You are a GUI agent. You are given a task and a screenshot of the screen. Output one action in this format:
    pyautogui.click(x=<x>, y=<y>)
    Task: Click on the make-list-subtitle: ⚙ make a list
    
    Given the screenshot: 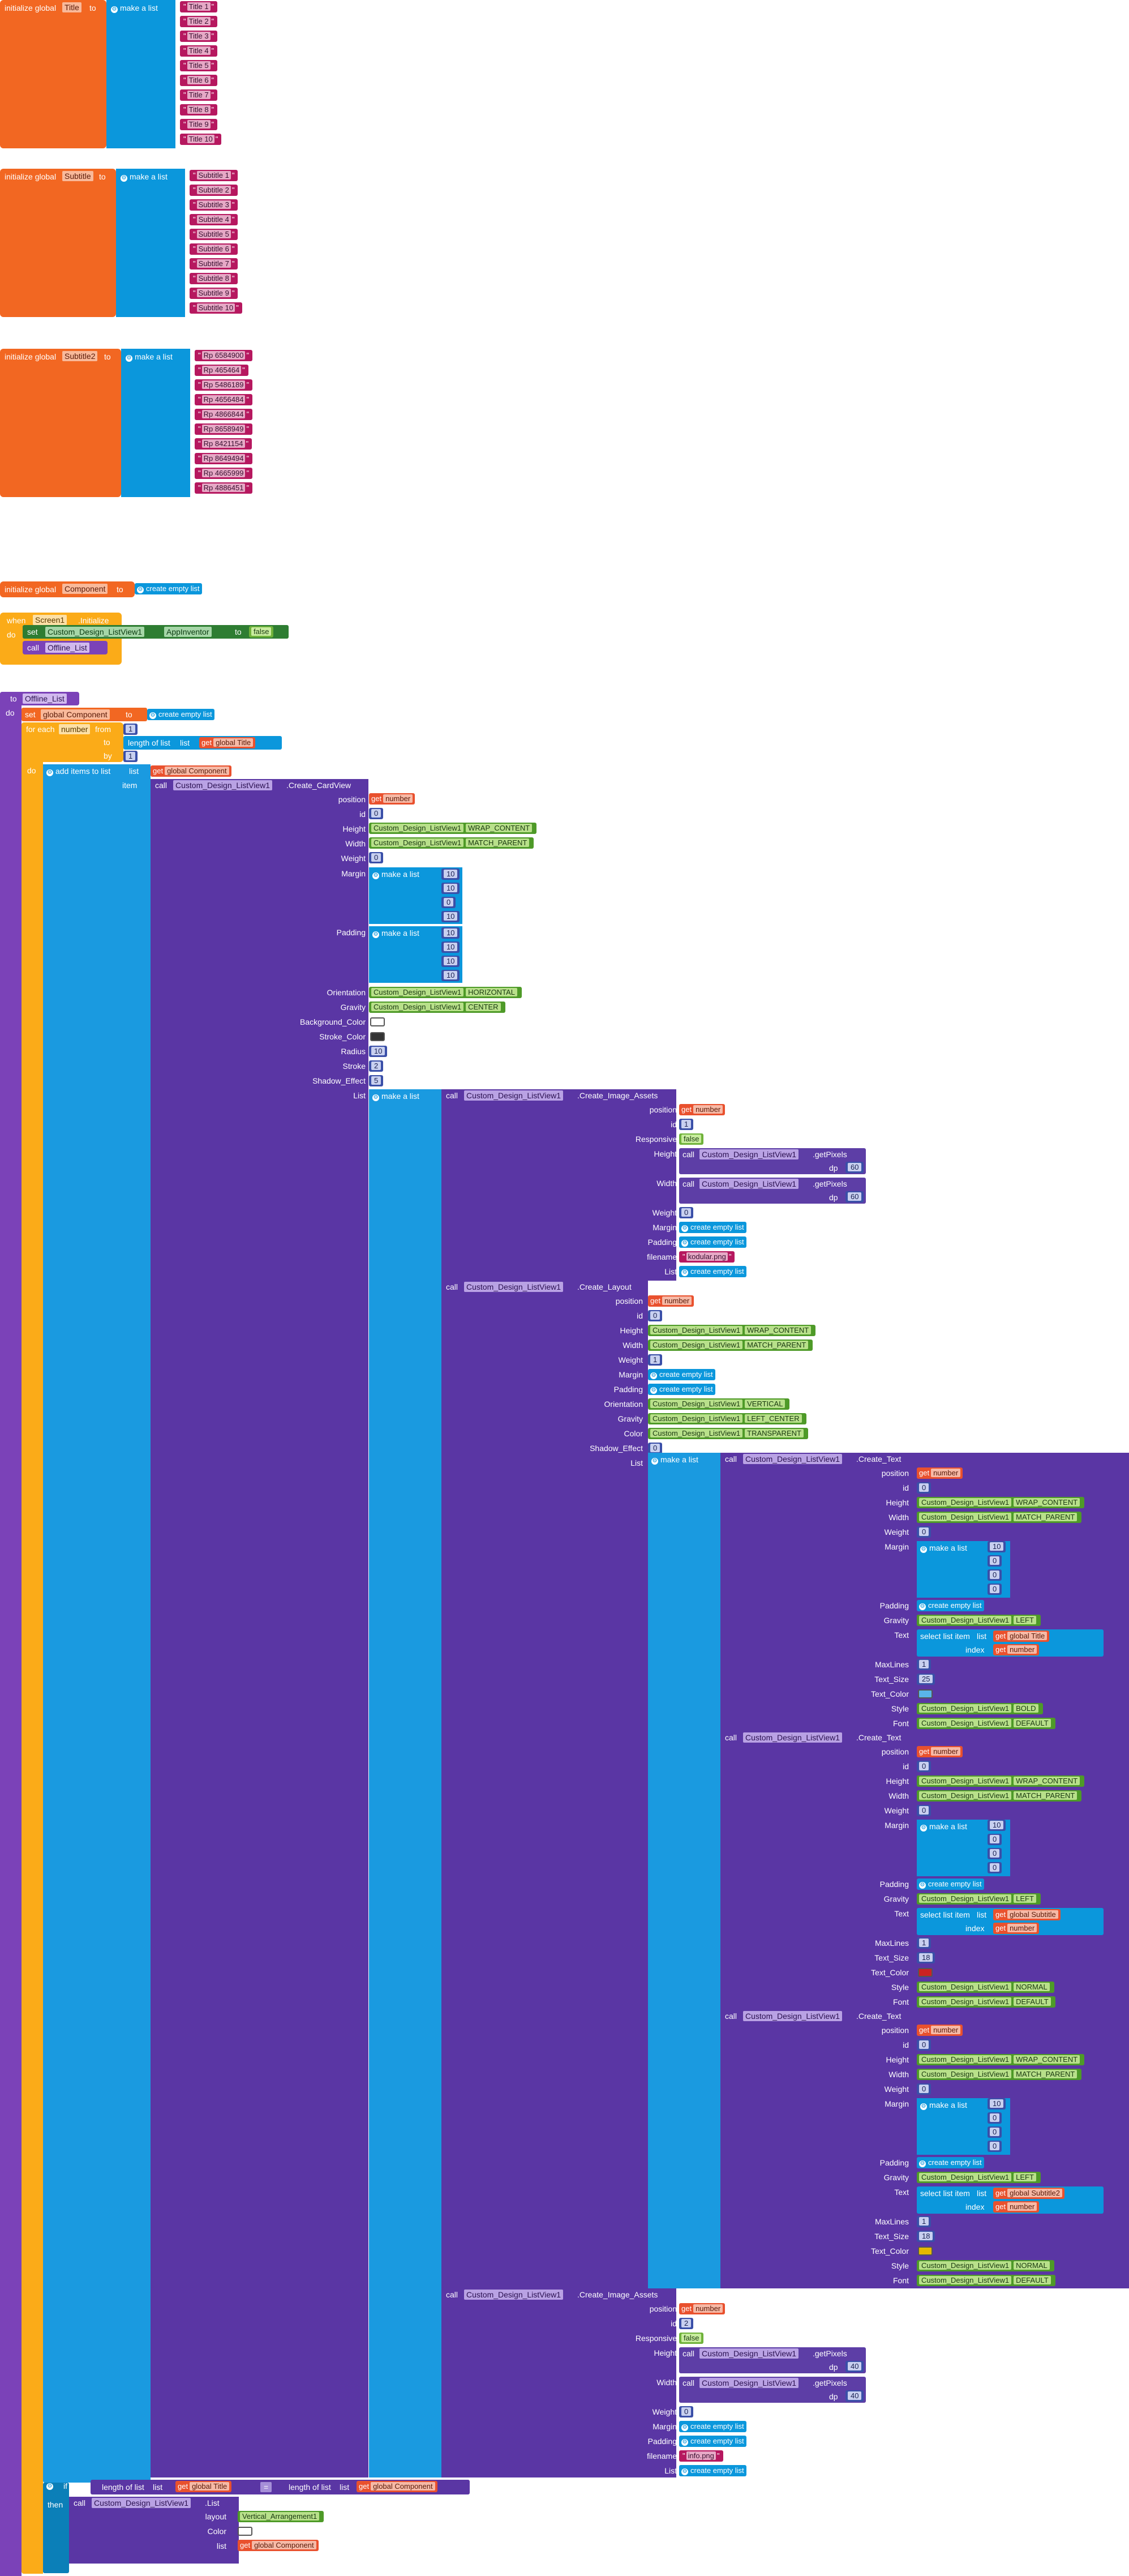 What is the action you would take?
    pyautogui.click(x=150, y=243)
    